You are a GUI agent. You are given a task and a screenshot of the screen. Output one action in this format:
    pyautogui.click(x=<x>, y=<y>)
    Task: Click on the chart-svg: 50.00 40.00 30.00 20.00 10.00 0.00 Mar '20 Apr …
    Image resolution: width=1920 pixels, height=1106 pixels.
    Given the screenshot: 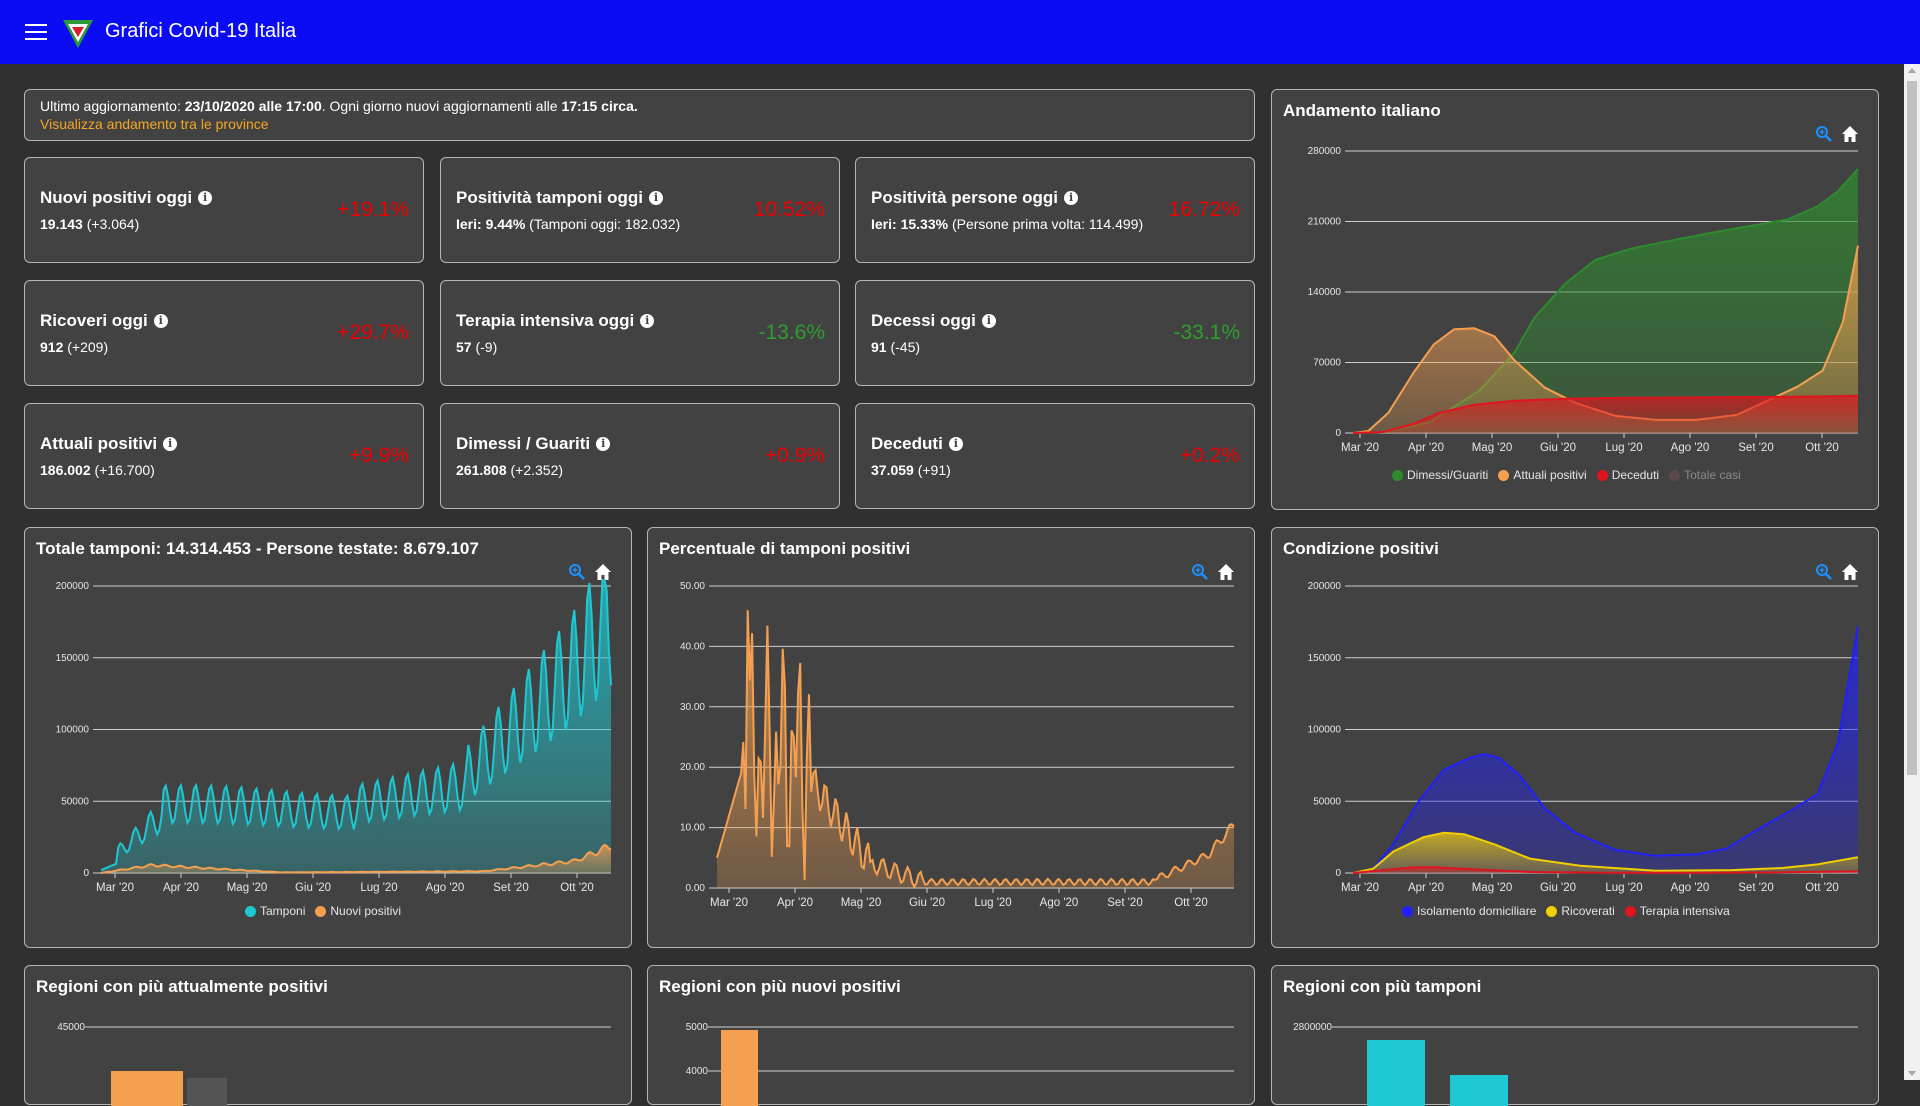 What is the action you would take?
    pyautogui.click(x=957, y=745)
    